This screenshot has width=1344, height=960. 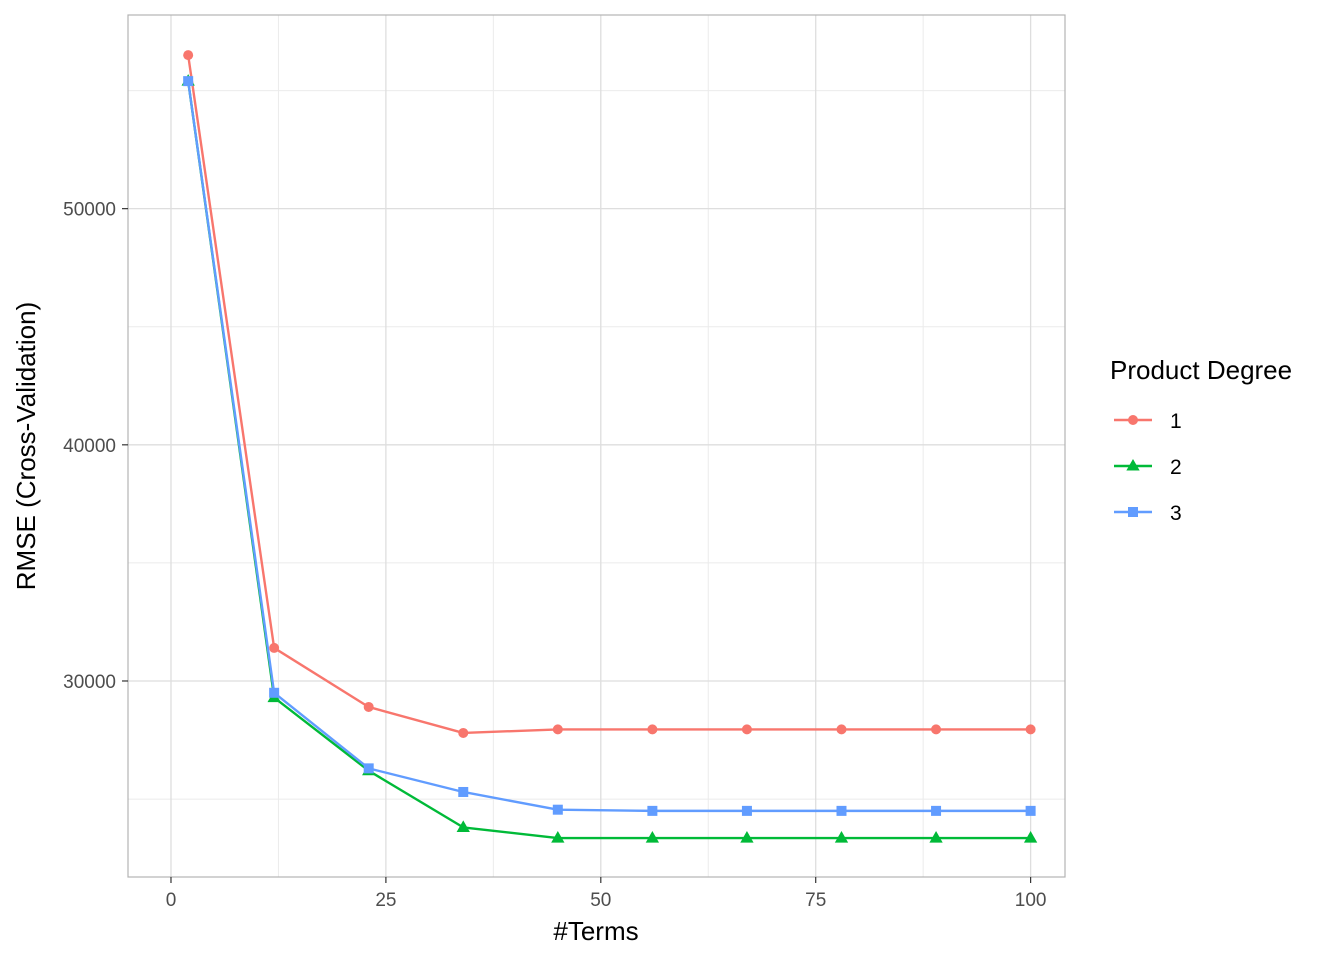 What do you see at coordinates (600, 900) in the screenshot?
I see `x-tick-label: 50` at bounding box center [600, 900].